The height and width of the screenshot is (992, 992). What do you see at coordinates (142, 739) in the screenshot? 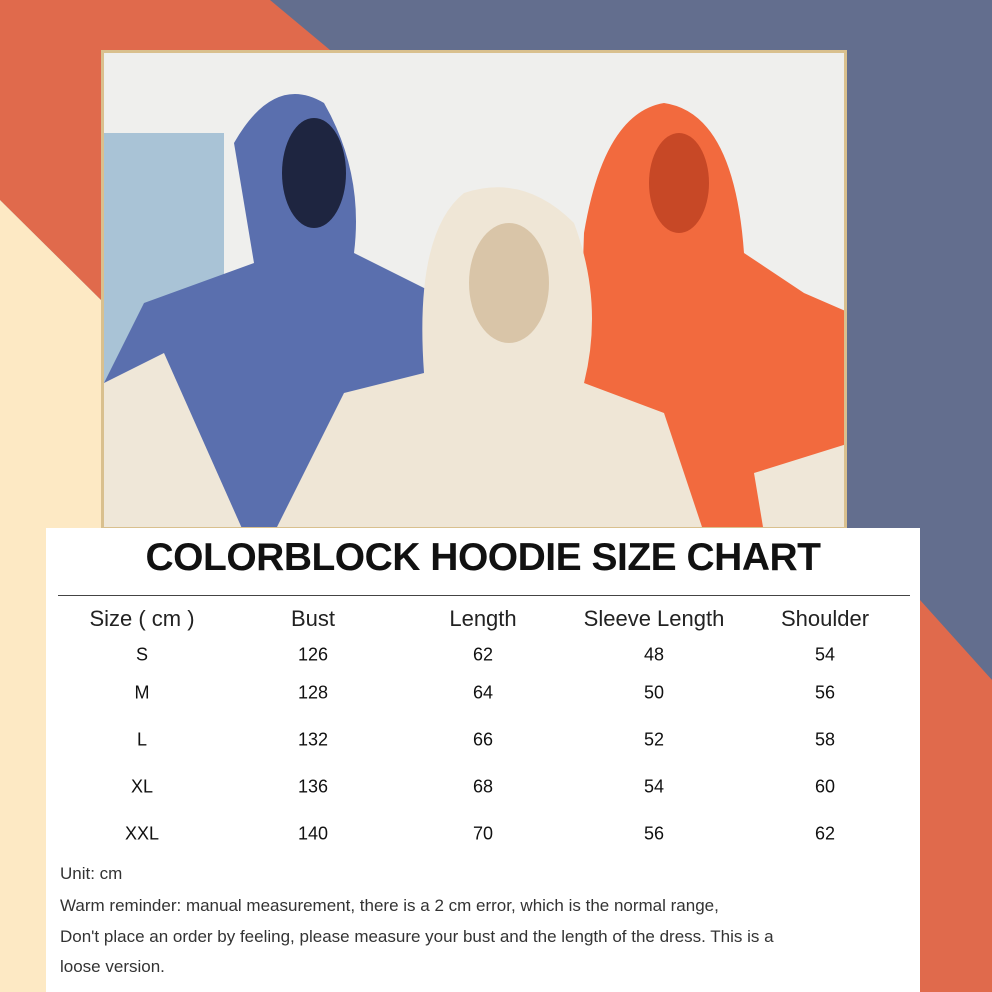
I see `table-cell: L` at bounding box center [142, 739].